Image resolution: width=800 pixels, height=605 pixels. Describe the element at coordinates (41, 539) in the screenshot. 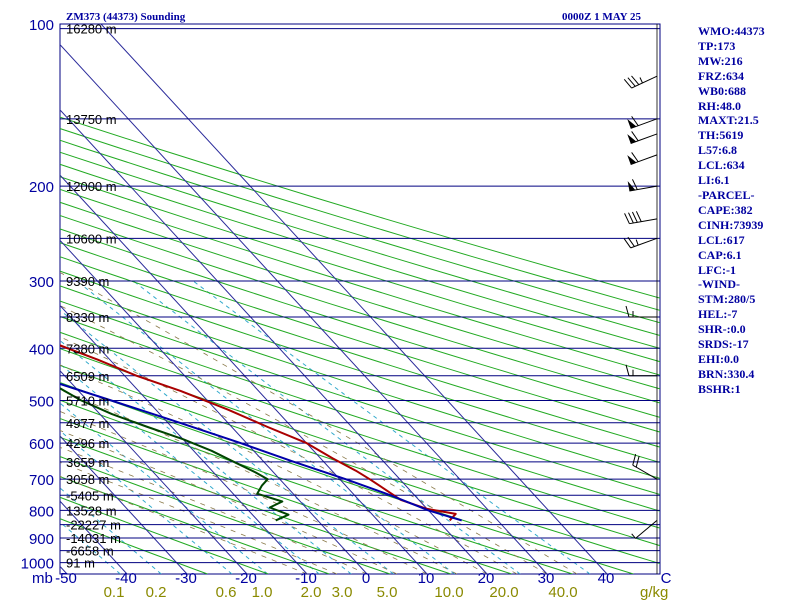

I see `pressure-tick-label: 900` at that location.